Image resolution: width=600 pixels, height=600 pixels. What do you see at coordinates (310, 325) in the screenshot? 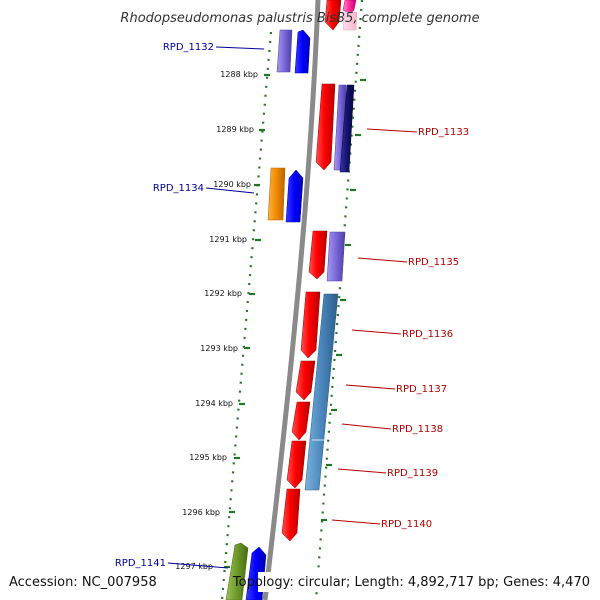
I see `gene-rpd1136-arrow` at bounding box center [310, 325].